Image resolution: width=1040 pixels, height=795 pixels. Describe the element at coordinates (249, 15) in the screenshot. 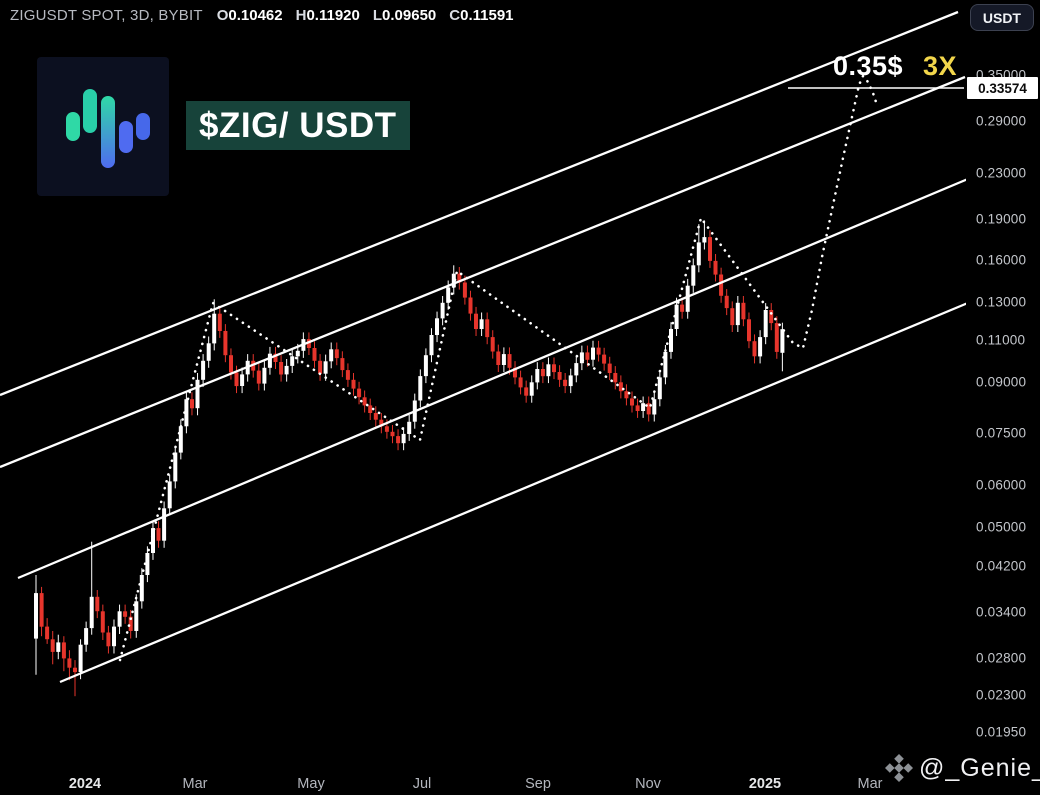

I see `ohlc-token: O0.10462` at that location.